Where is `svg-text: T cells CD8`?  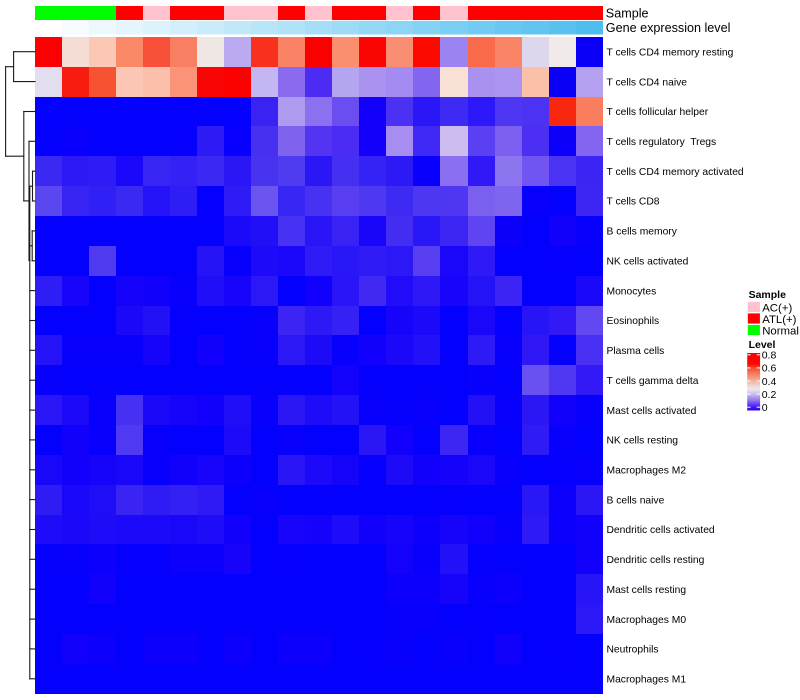
svg-text: T cells CD8 is located at coordinates (633, 202).